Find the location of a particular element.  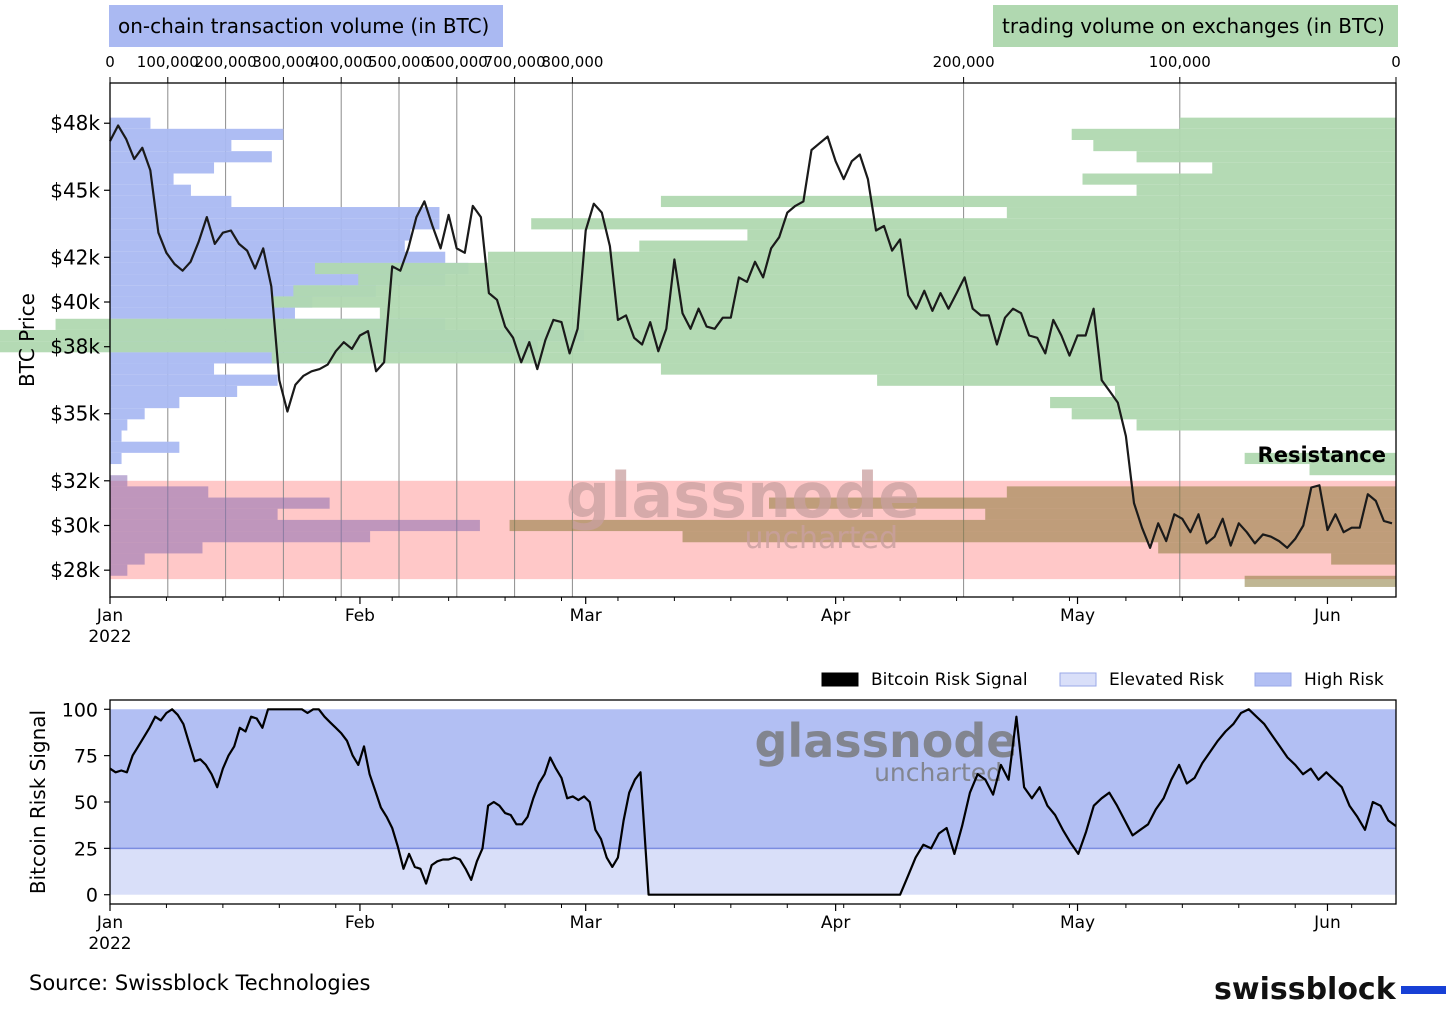

risk-x-tick-label: Mar is located at coordinates (586, 923).